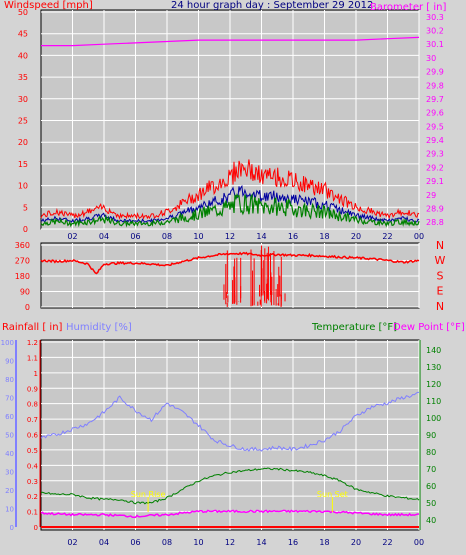 The image size is (466, 555). Describe the element at coordinates (230, 486) in the screenshot. I see `temperature-line` at that location.